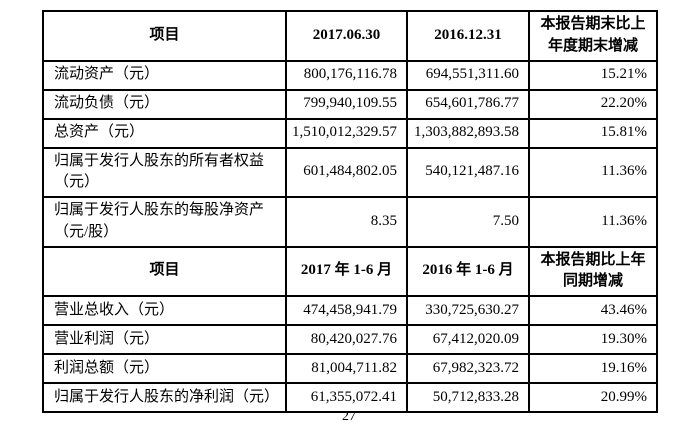 The width and height of the screenshot is (700, 439). I want to click on row-value2: 50,712,833.28, so click(468, 397).